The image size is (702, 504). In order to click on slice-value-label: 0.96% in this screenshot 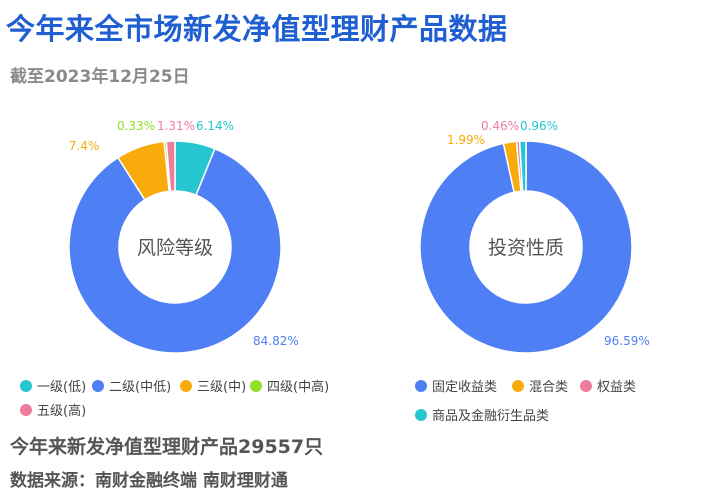, I will do `click(539, 126)`.